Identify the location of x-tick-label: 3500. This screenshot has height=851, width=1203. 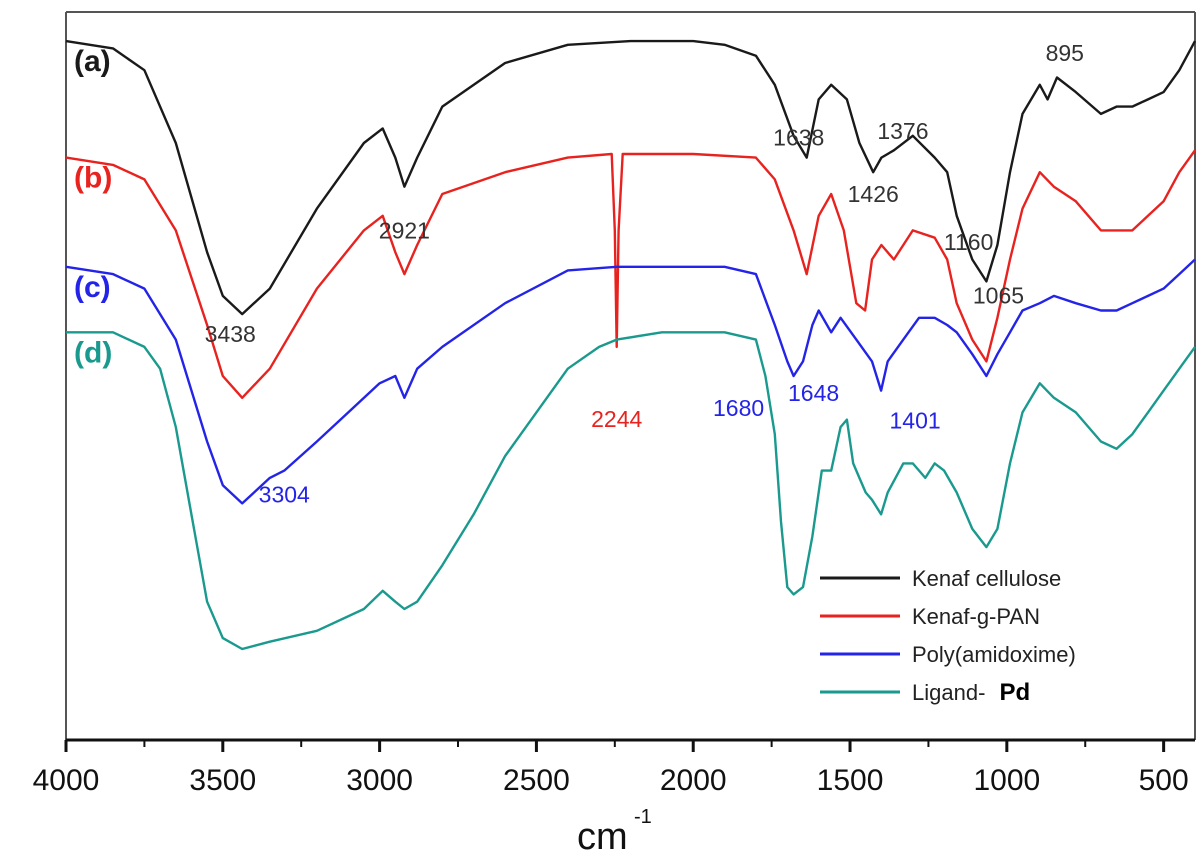
(222, 780).